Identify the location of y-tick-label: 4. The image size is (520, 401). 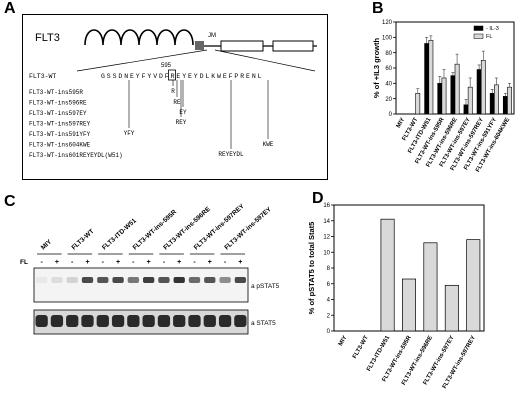
(329, 301).